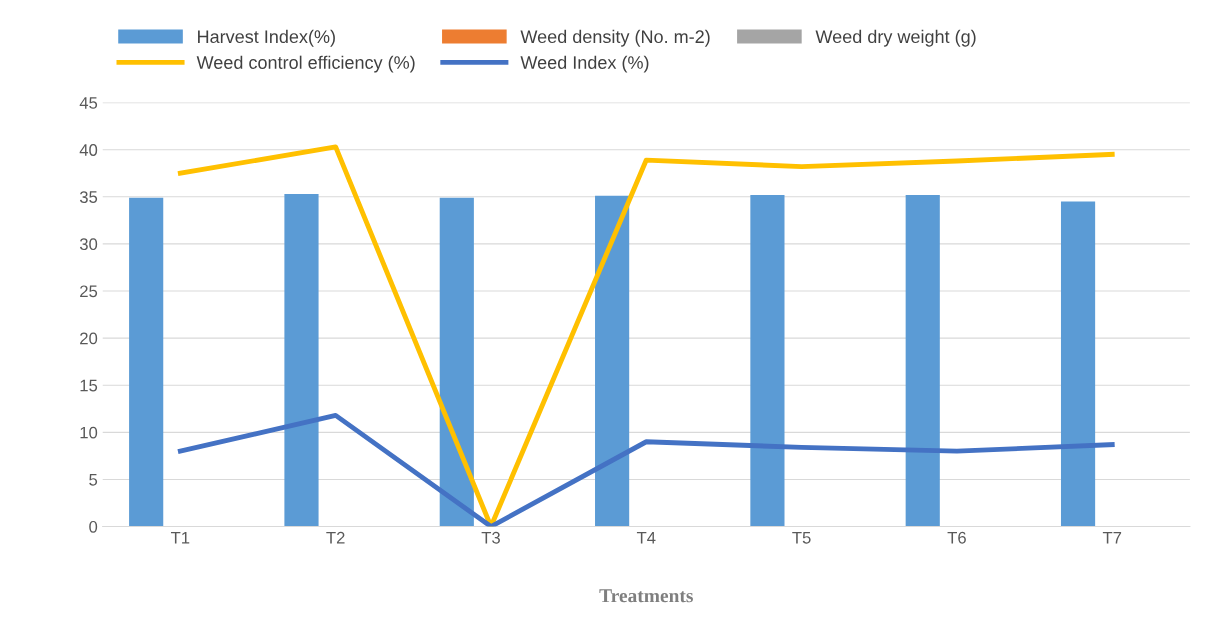 The height and width of the screenshot is (618, 1208). I want to click on x-tick-label: T6, so click(956, 537).